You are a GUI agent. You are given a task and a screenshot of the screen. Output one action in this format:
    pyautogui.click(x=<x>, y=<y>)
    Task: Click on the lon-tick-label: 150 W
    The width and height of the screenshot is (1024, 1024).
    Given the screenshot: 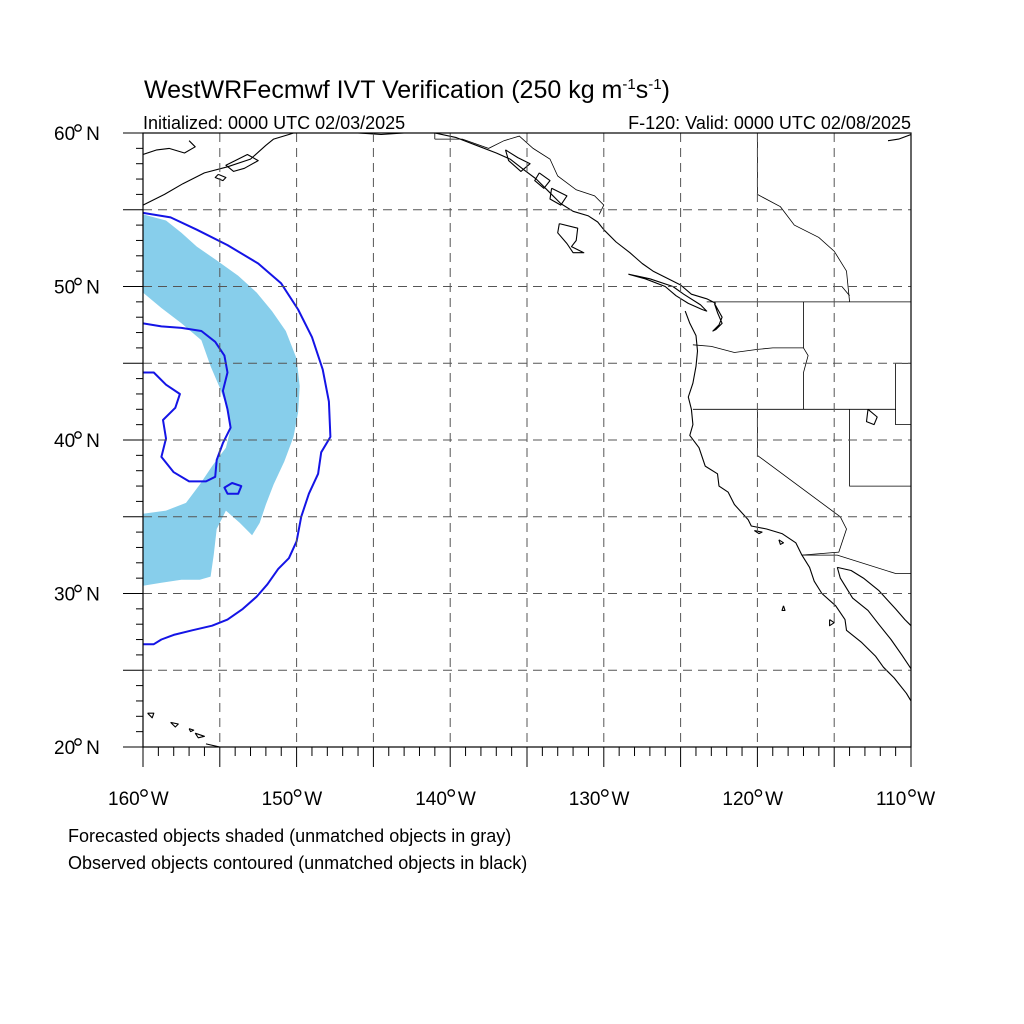 What is the action you would take?
    pyautogui.click(x=292, y=799)
    